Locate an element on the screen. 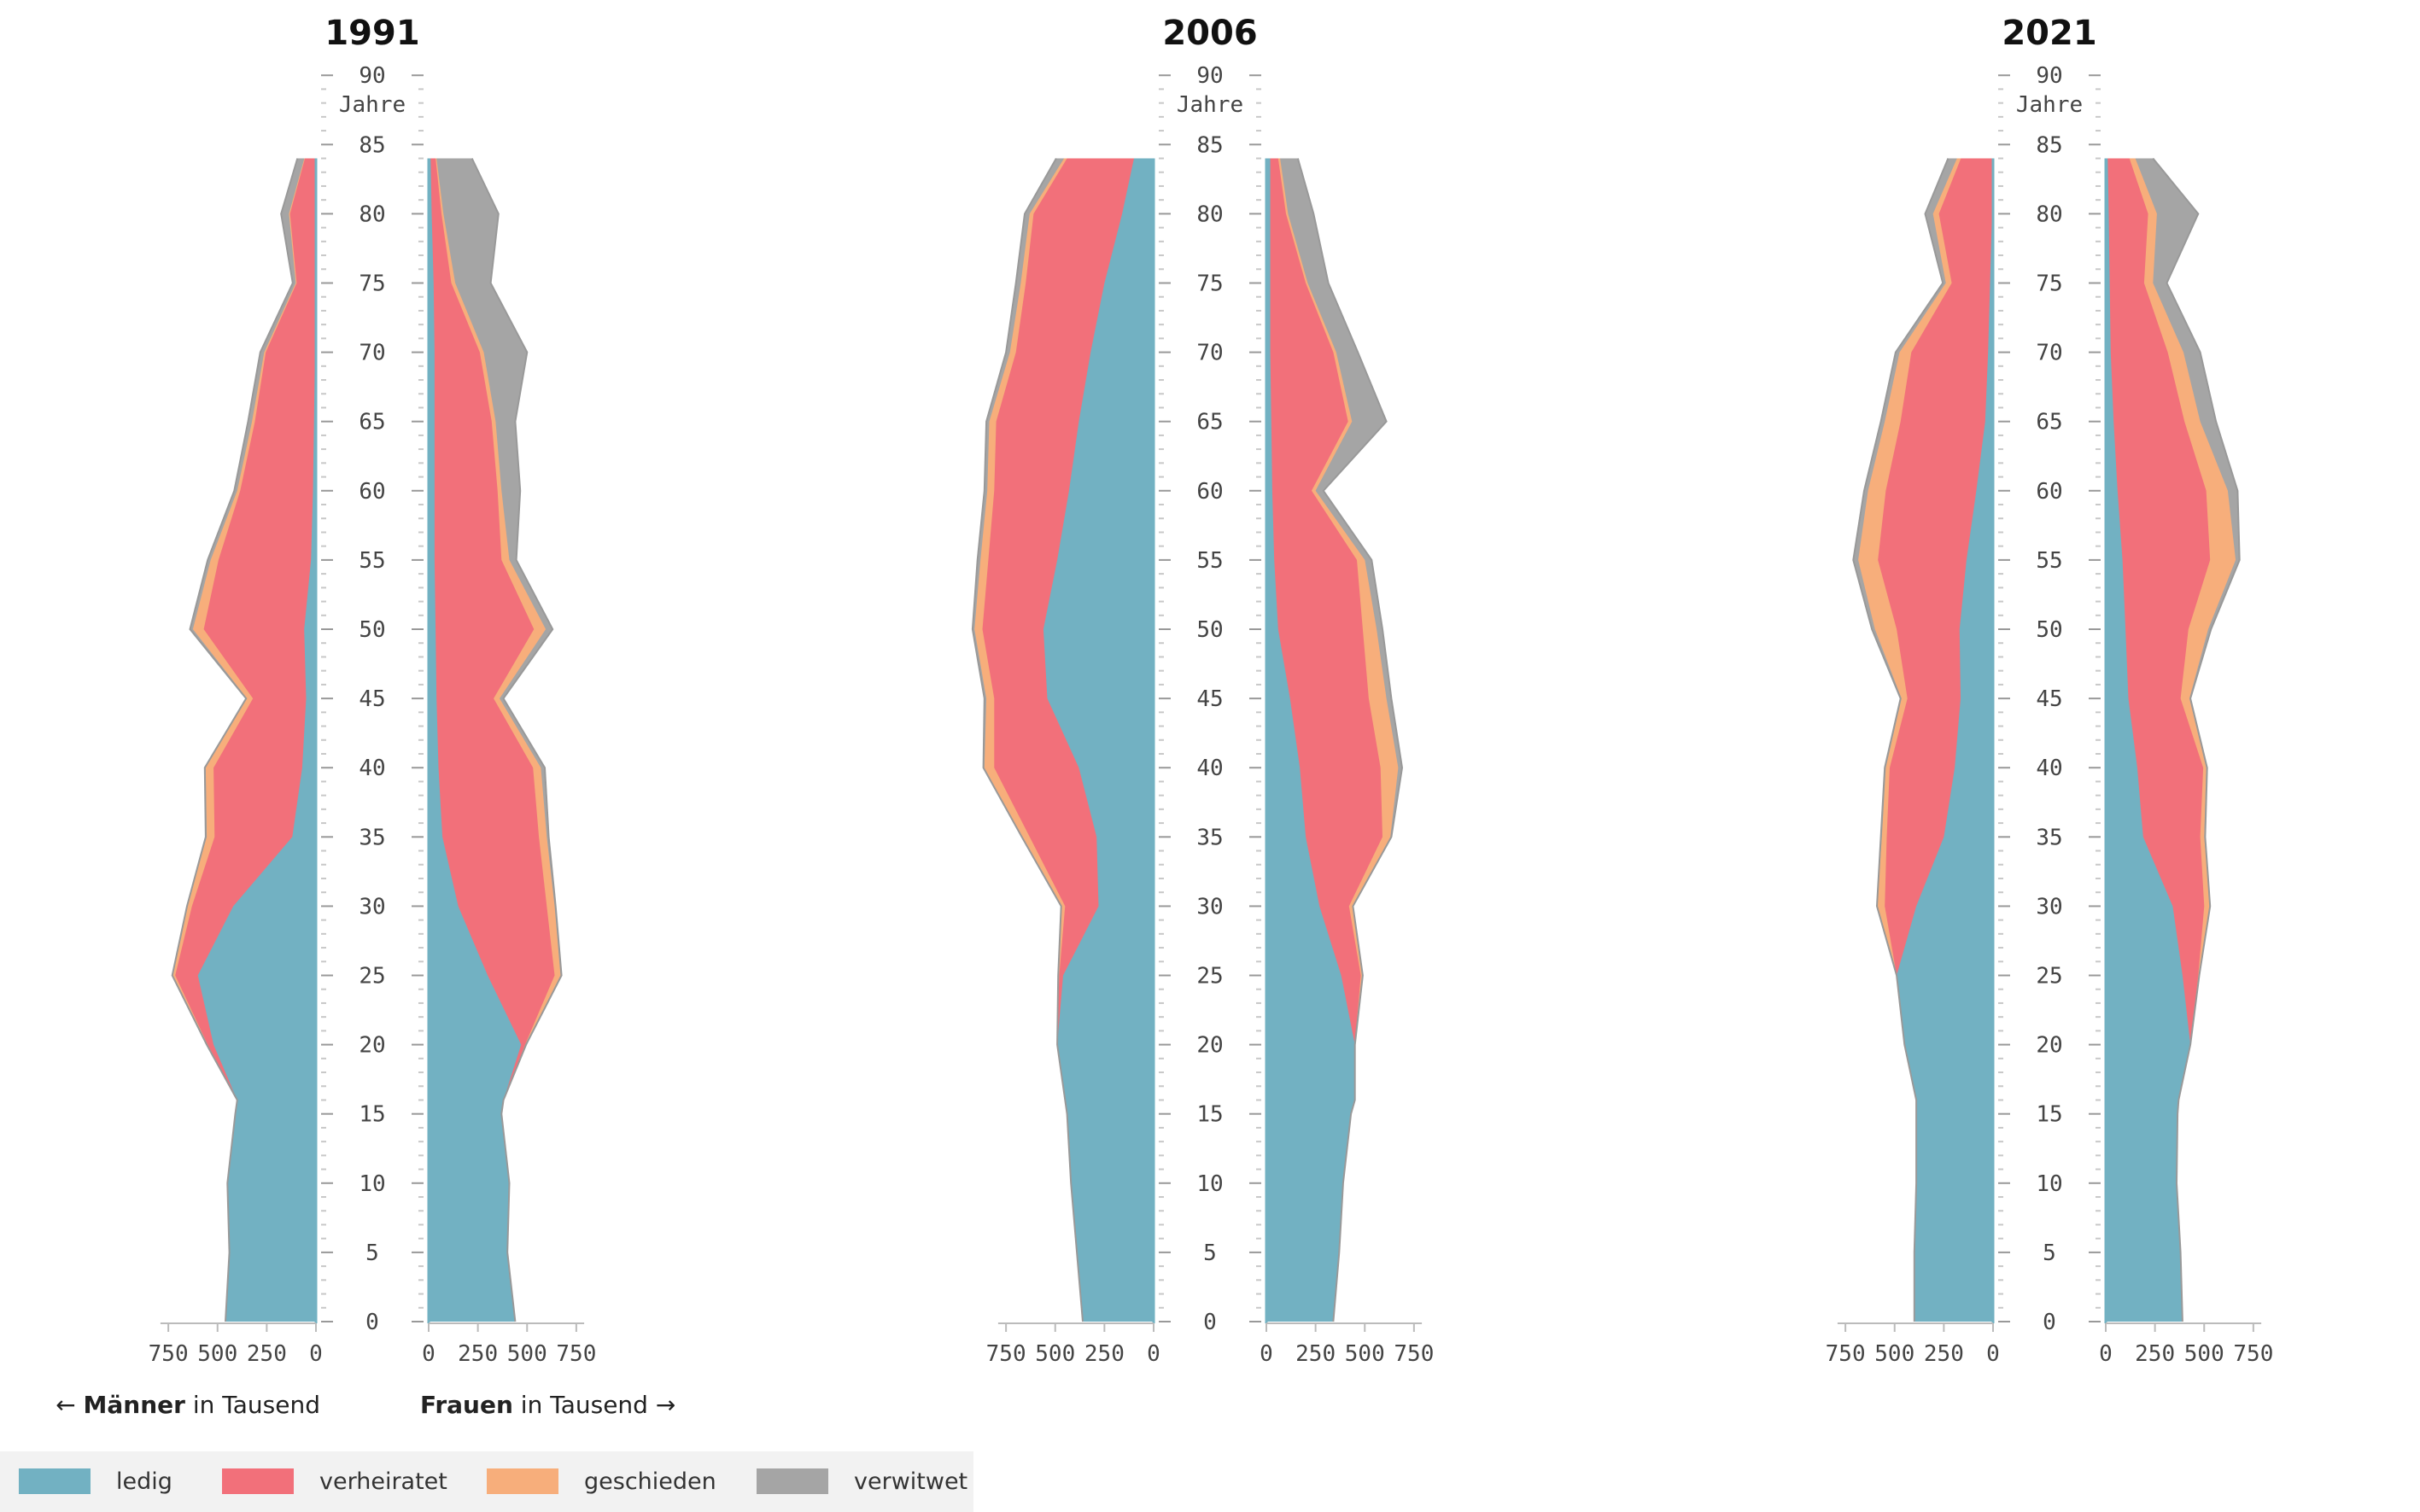  age-label-2006-35: 35 is located at coordinates (1209, 837).